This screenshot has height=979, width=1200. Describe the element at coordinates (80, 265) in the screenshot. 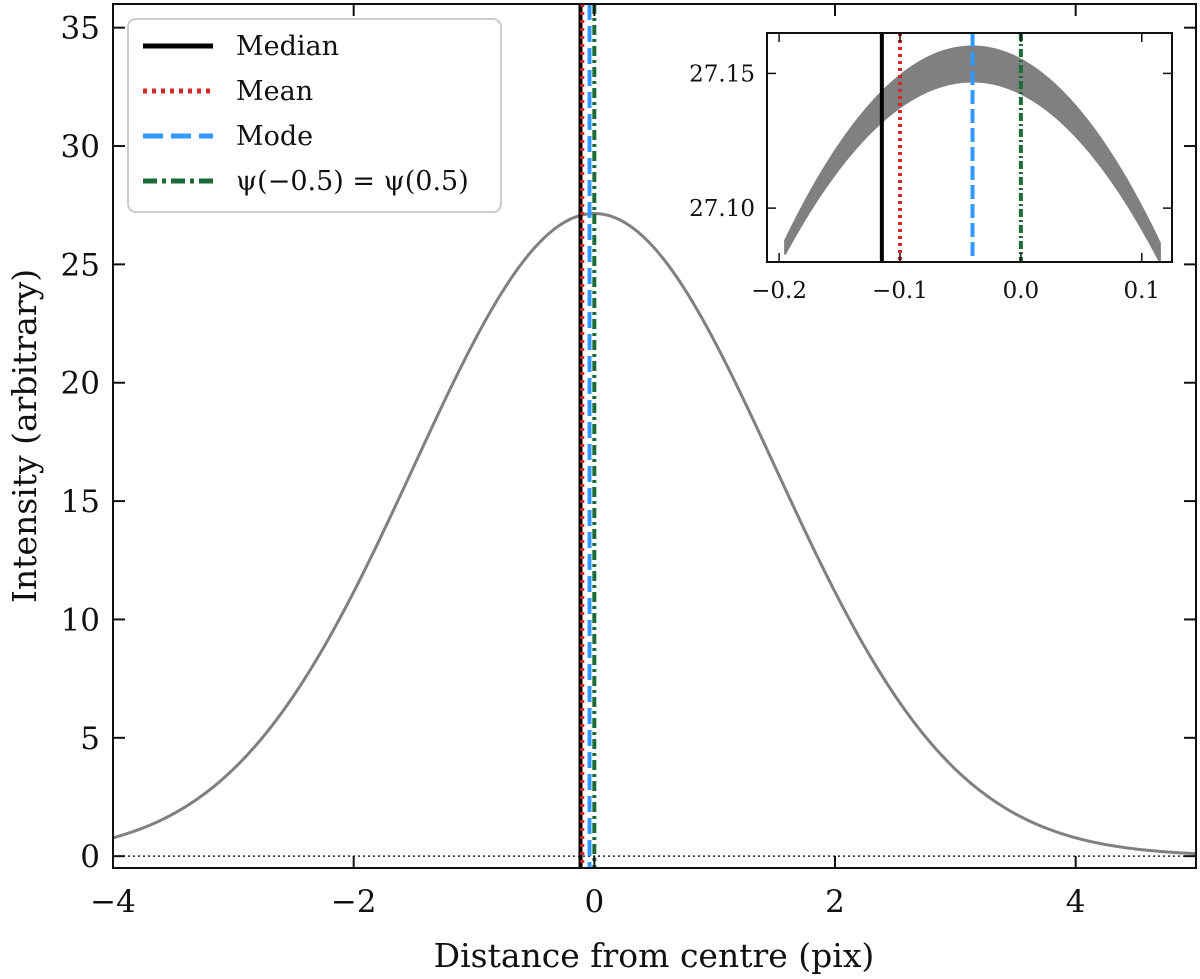

I see `y-tick-label: 25` at that location.